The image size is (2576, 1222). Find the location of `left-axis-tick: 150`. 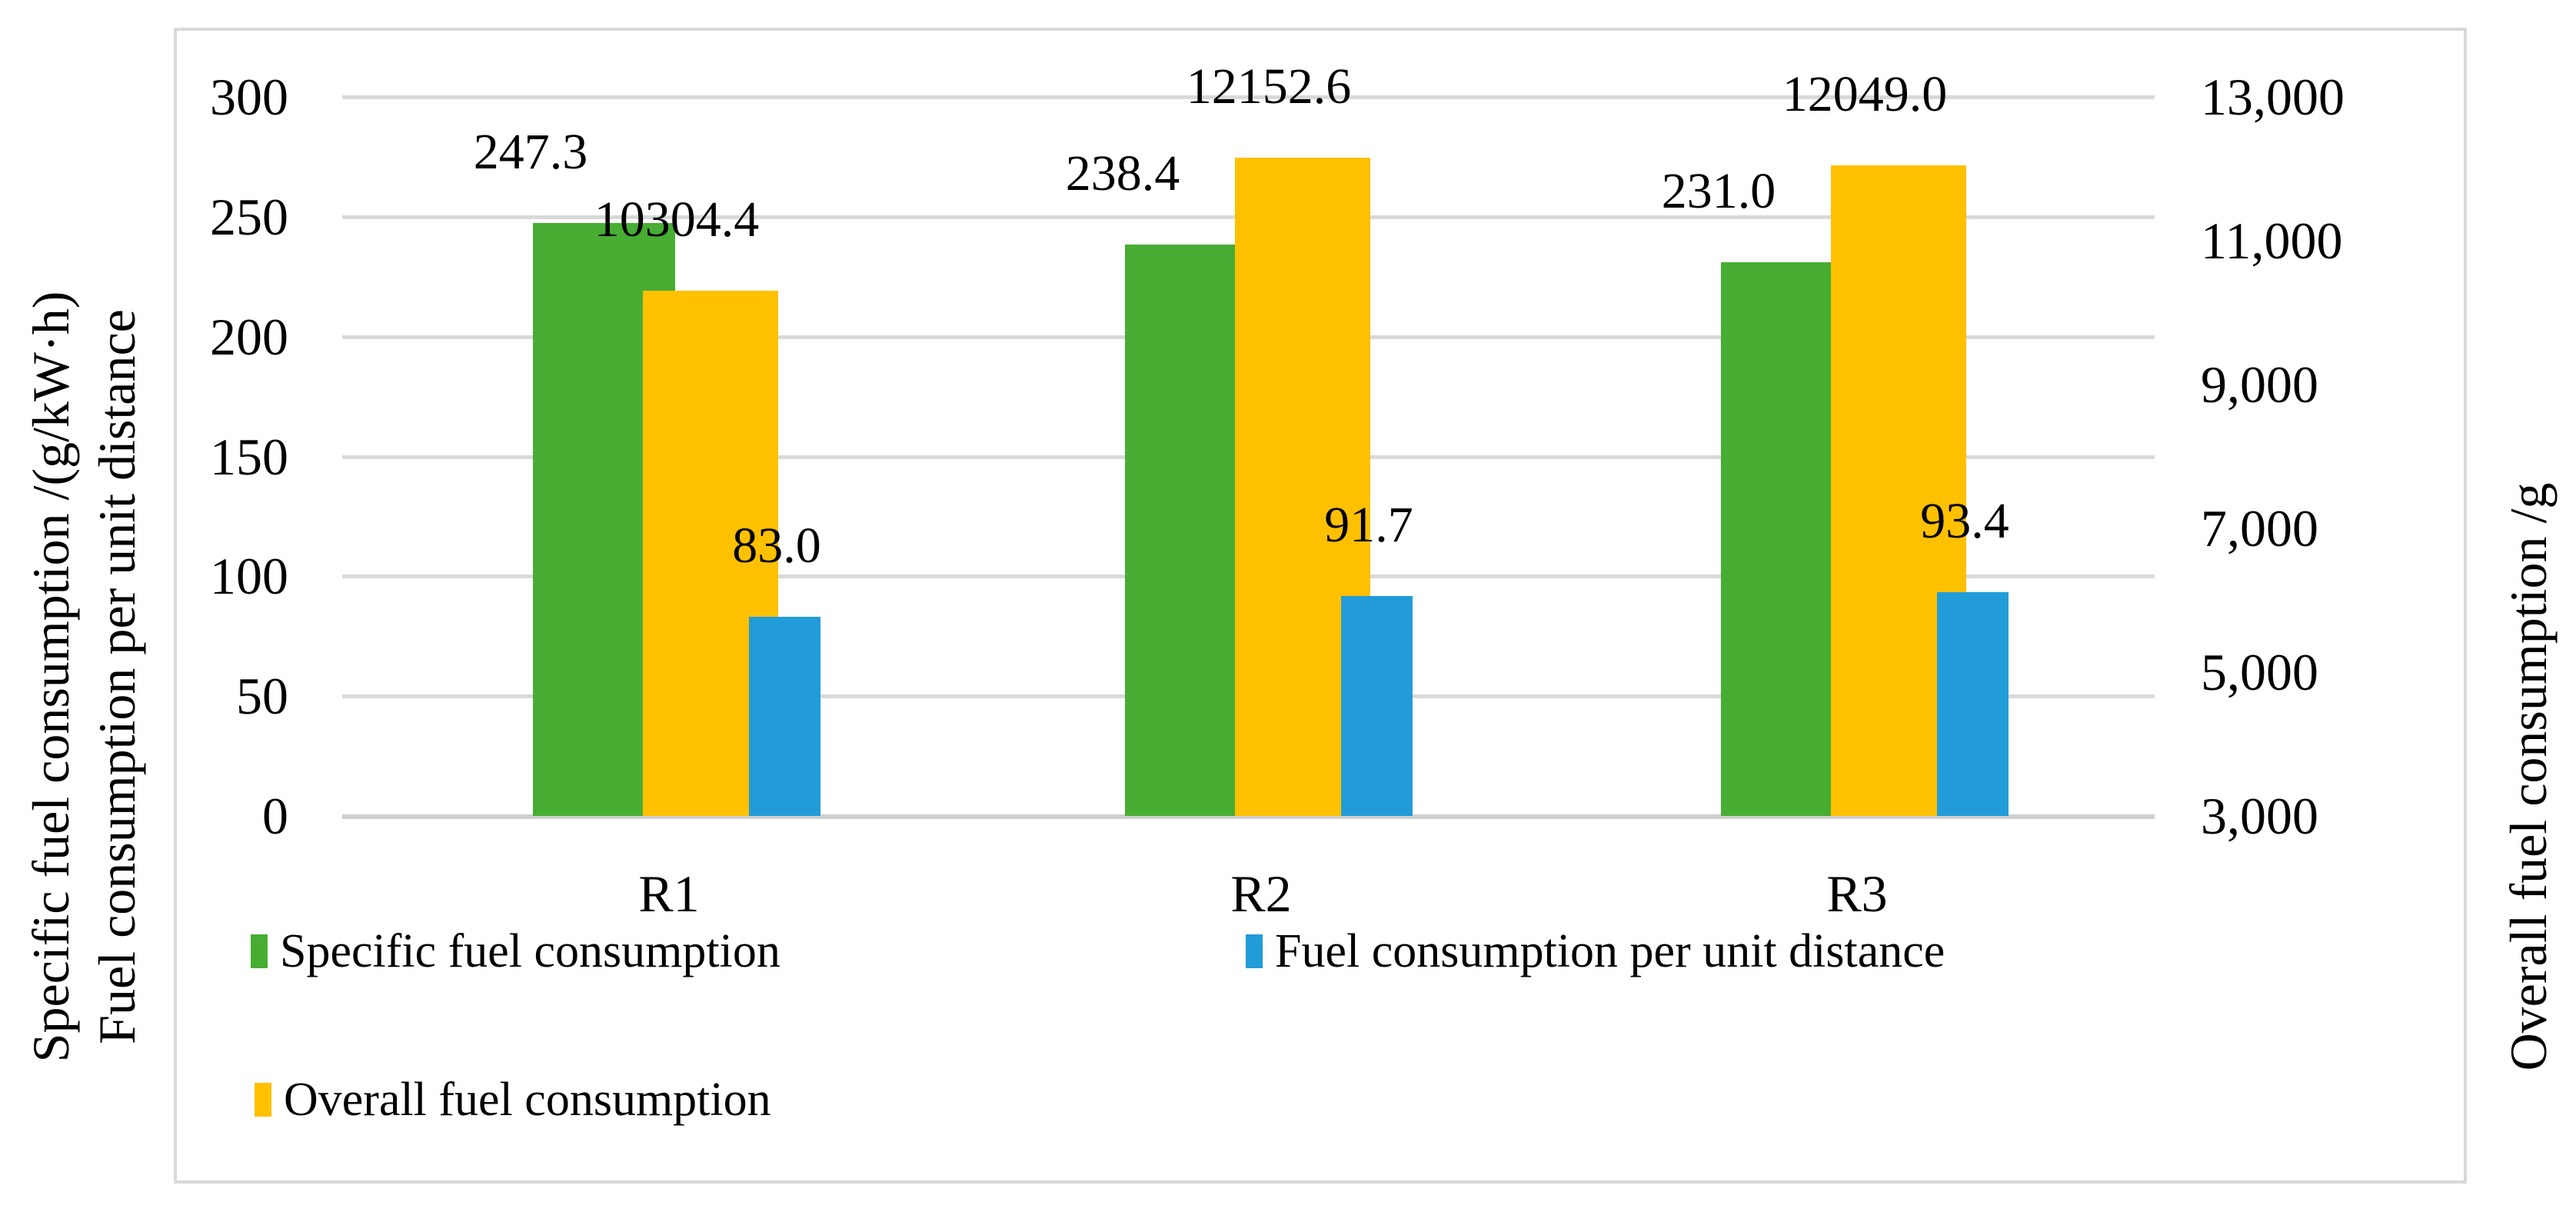

left-axis-tick: 150 is located at coordinates (249, 457).